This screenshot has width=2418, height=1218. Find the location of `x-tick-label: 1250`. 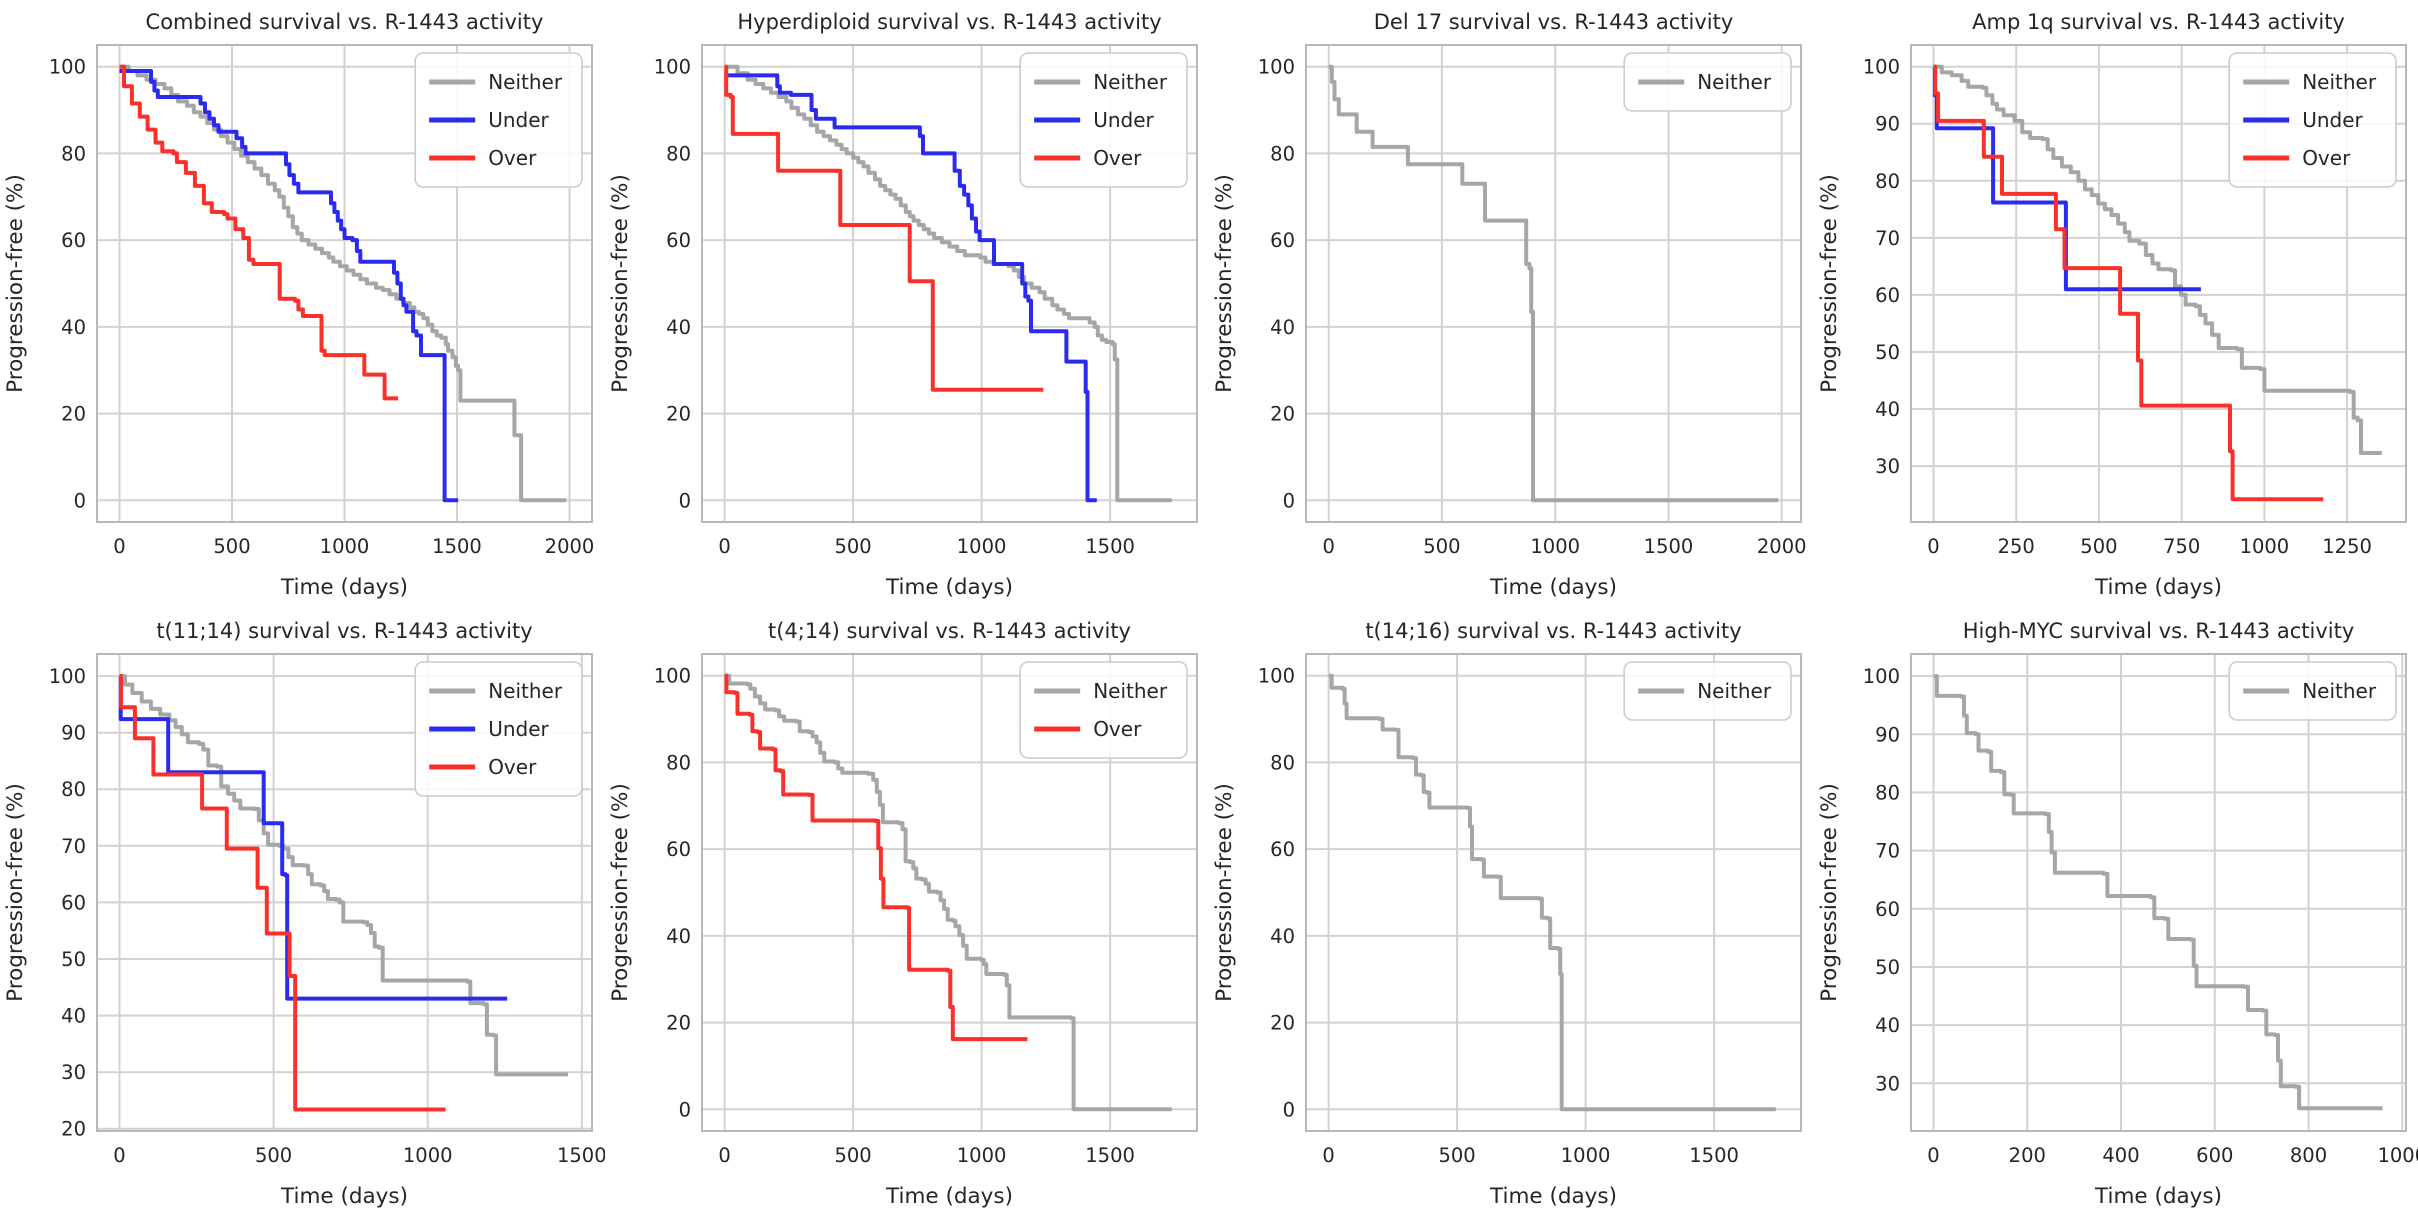

x-tick-label: 1250 is located at coordinates (2347, 546).